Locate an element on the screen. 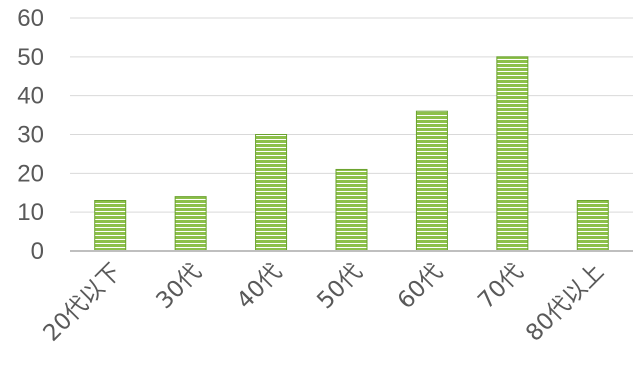  x-tick-label: 60代 is located at coordinates (420, 286).